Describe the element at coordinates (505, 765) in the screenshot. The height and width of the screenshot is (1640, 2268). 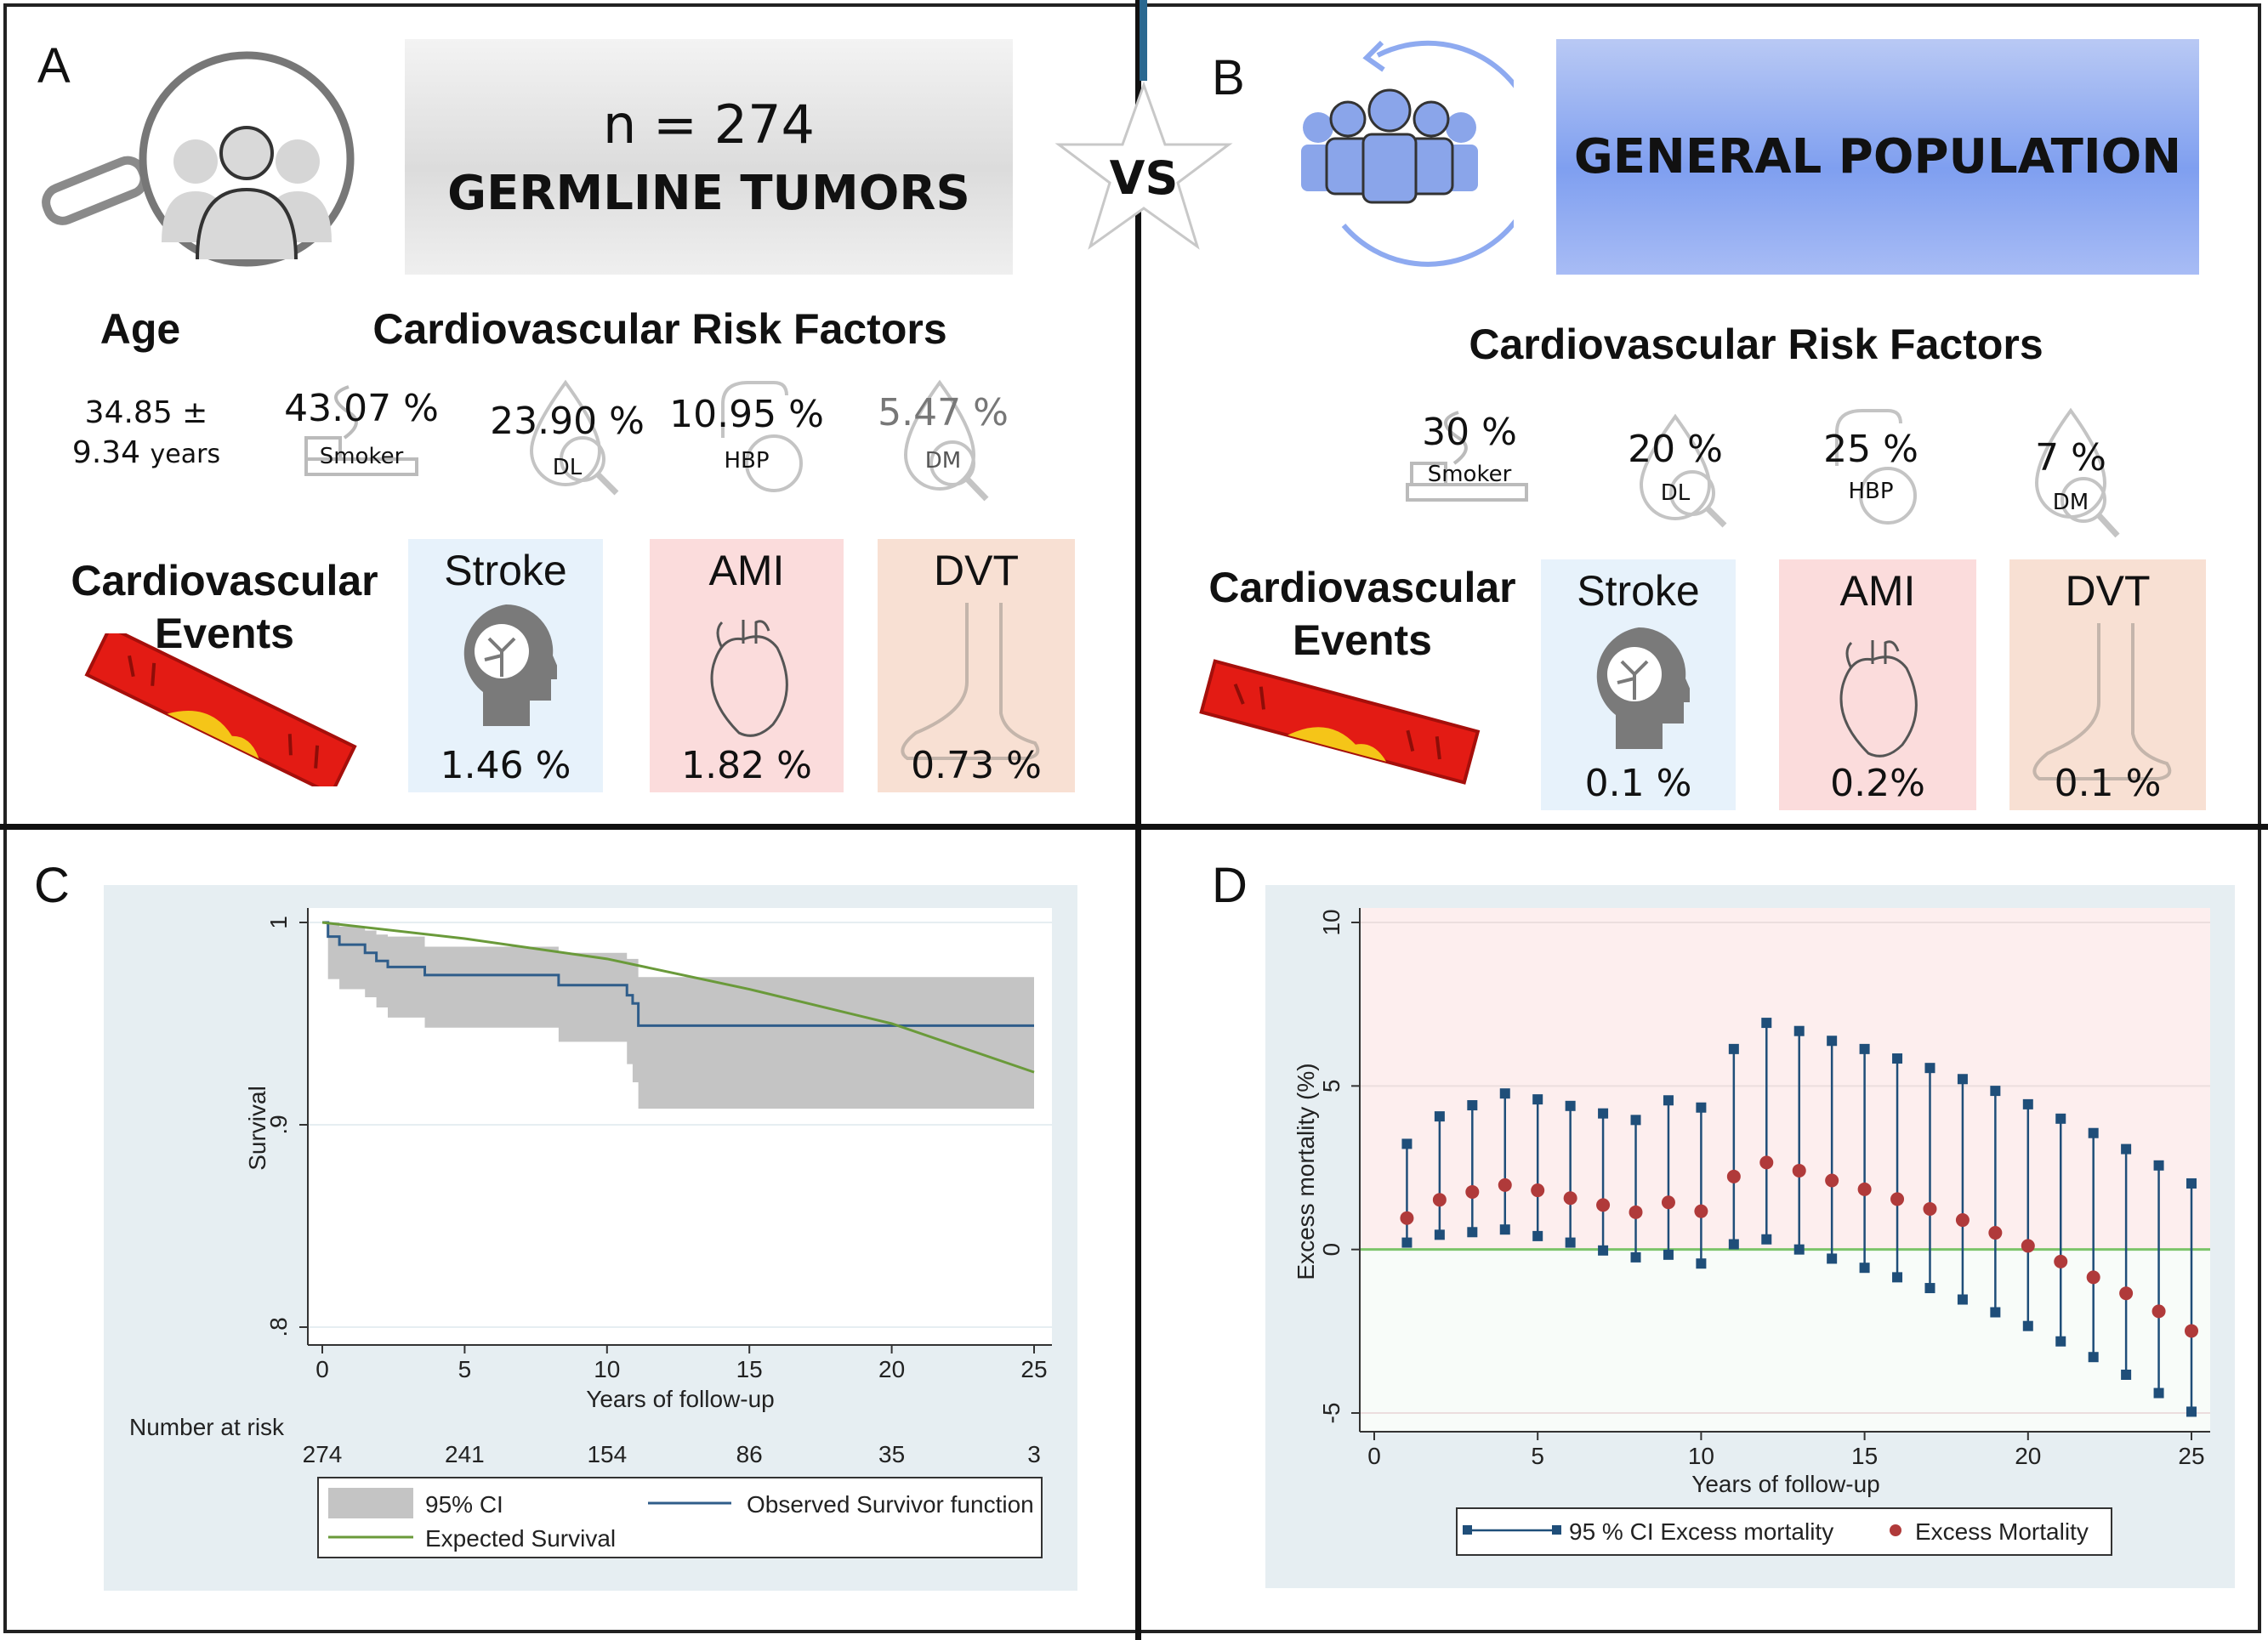
I see `event-value: 1.46 %` at that location.